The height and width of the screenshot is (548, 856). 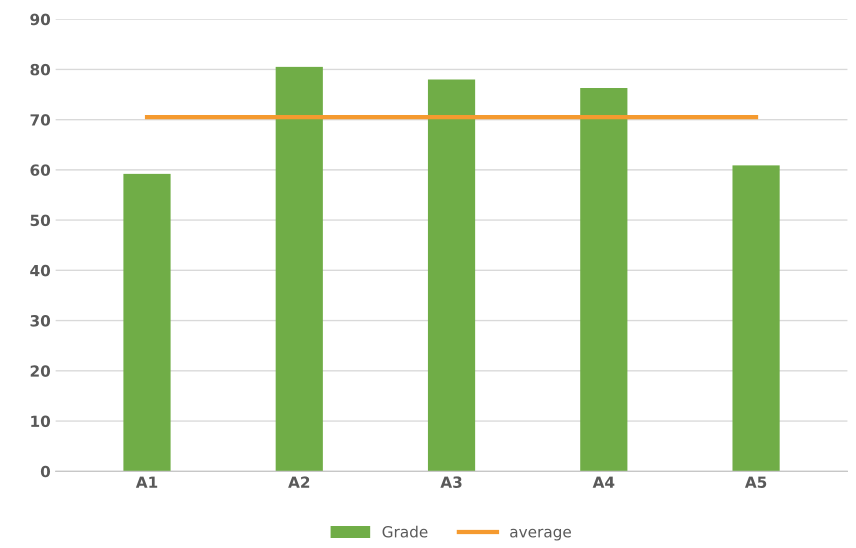 I want to click on y-tick-label: 40, so click(x=40, y=270).